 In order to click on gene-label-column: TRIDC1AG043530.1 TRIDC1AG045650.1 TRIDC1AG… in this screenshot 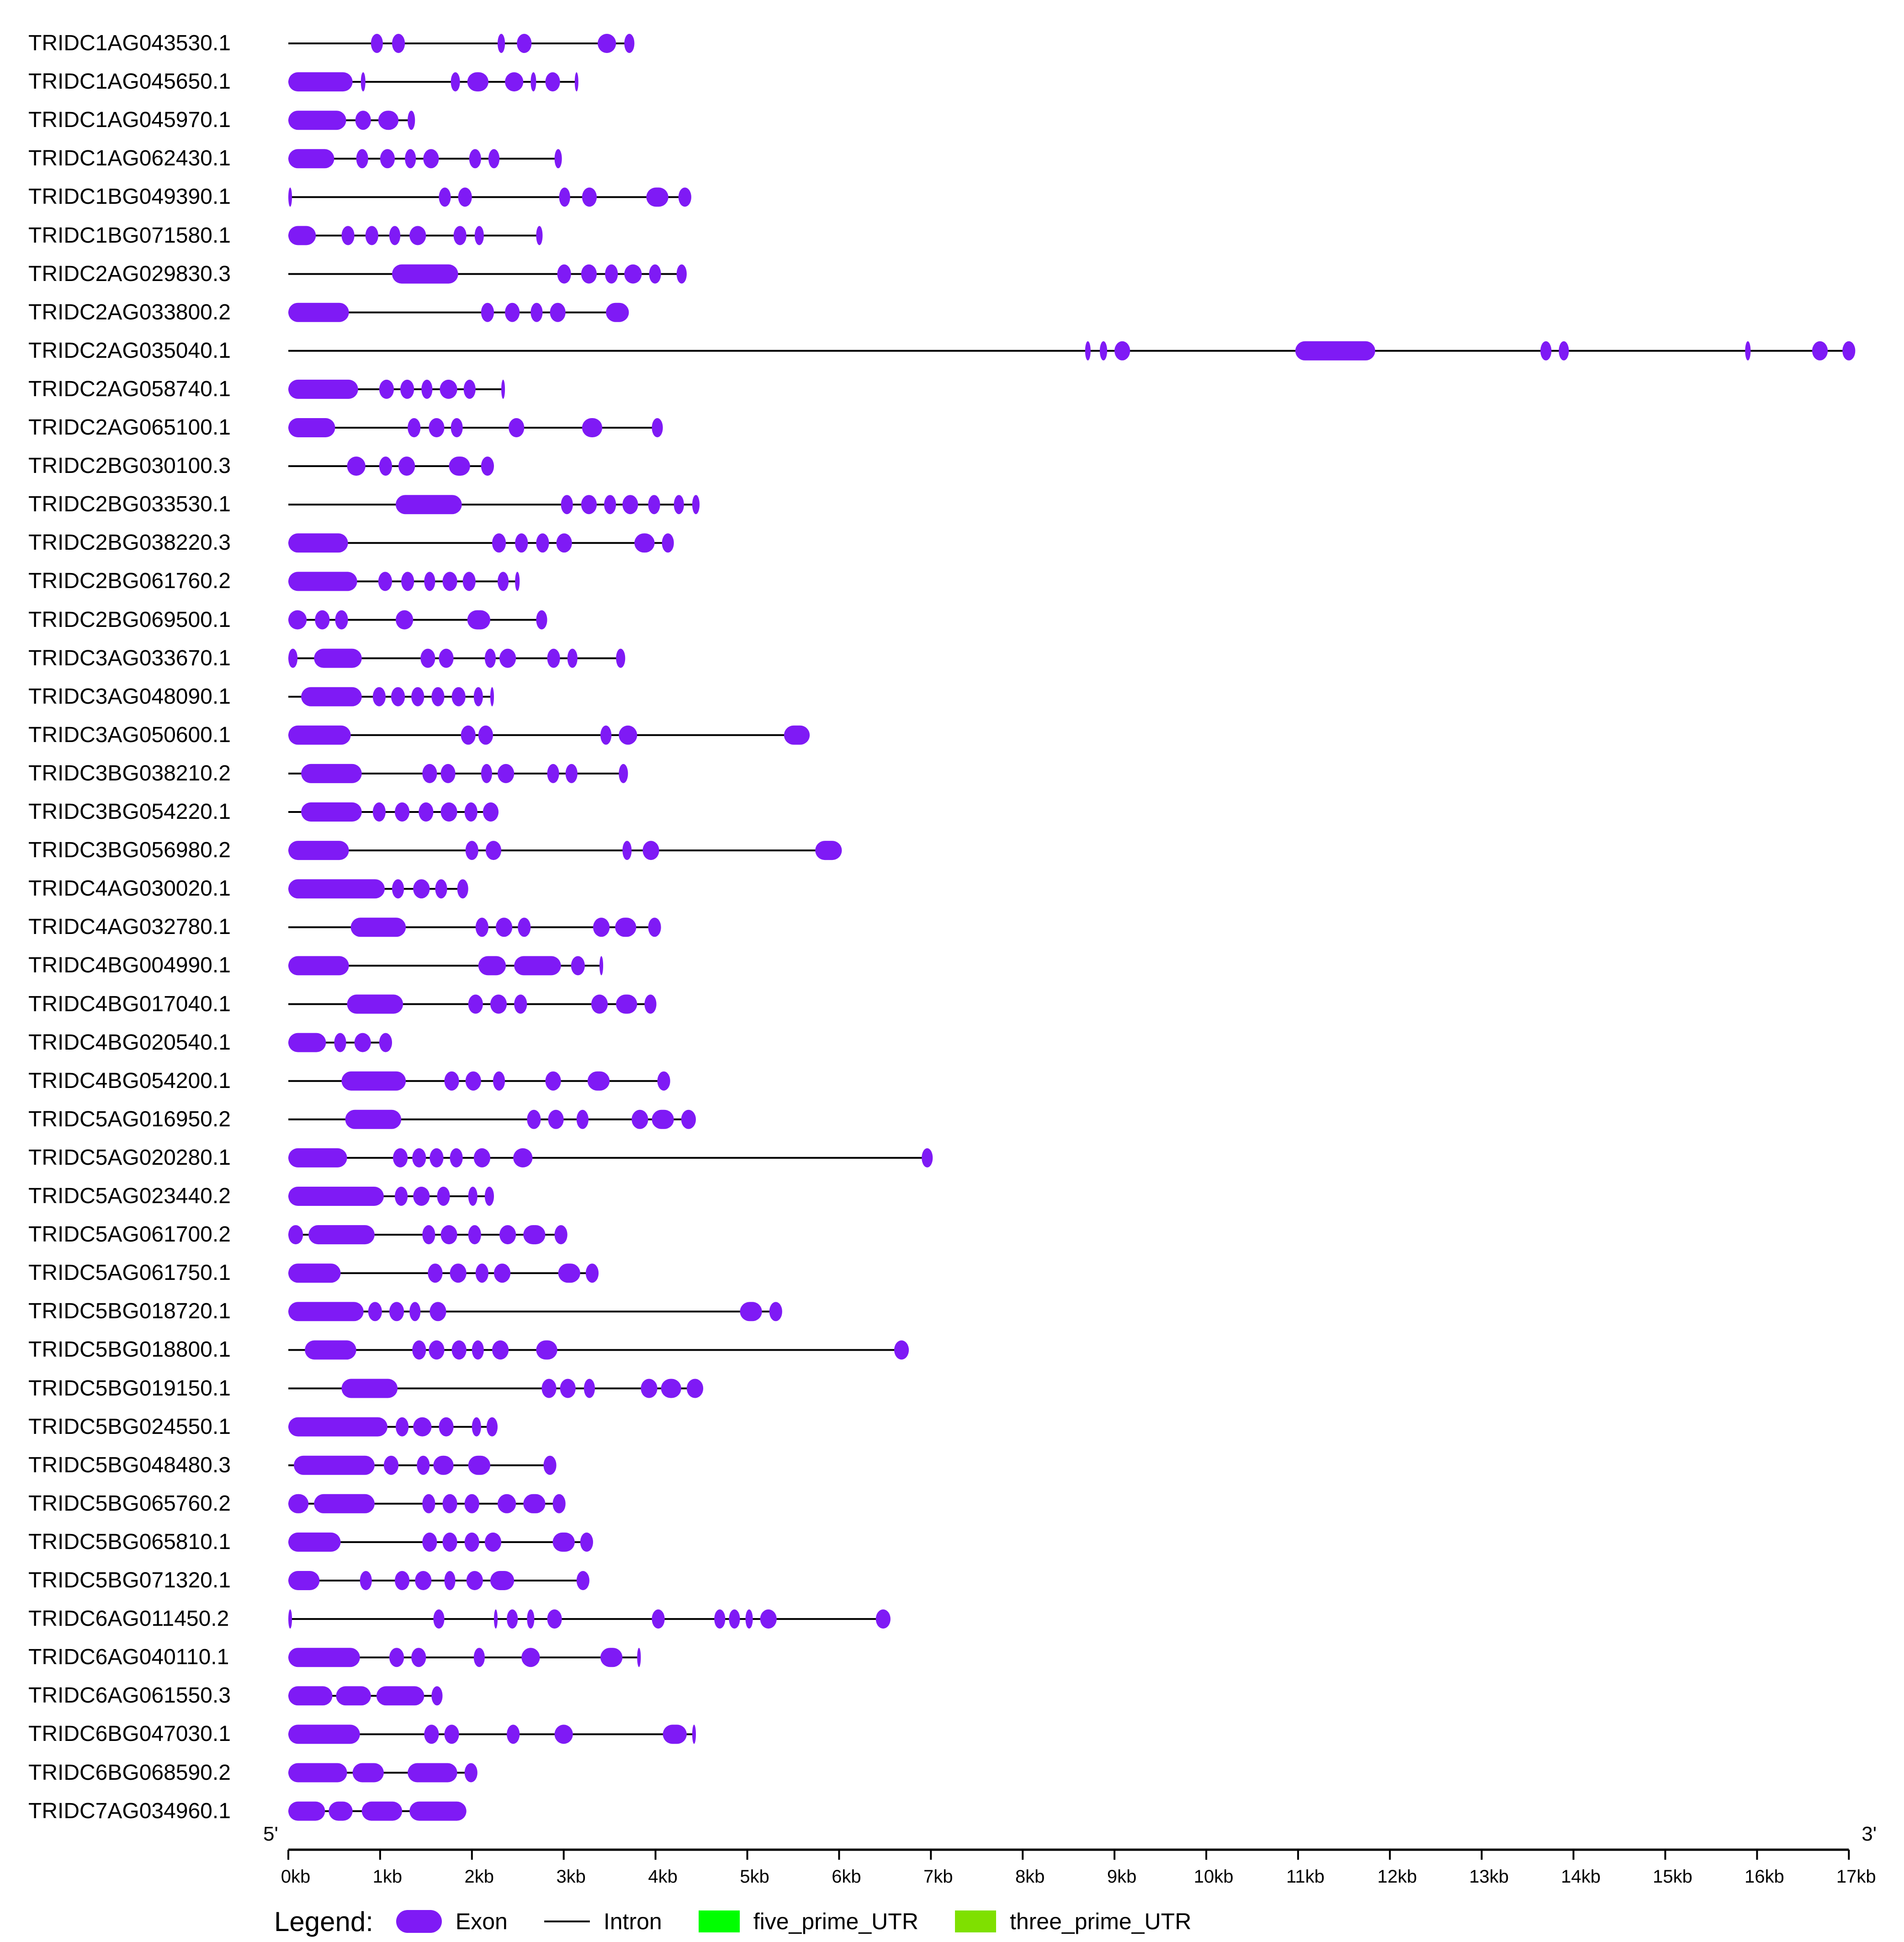, I will do `click(137, 936)`.